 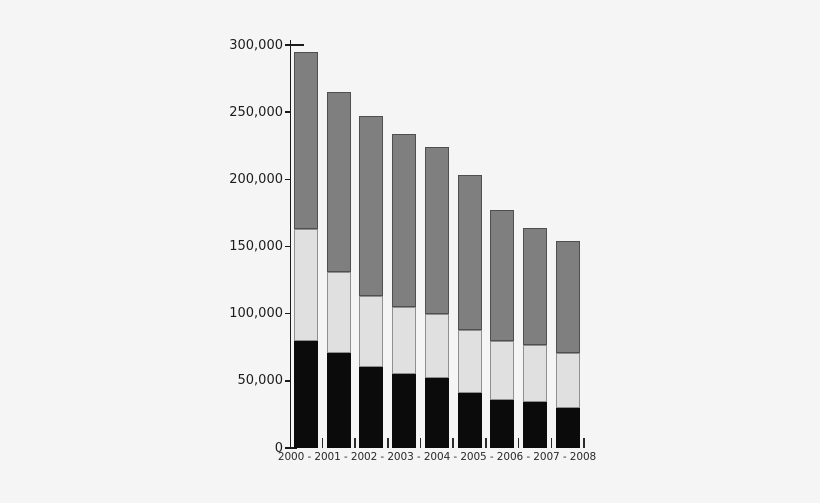 I want to click on bar-segment-bottom-segment-black-2002, so click(x=371, y=407).